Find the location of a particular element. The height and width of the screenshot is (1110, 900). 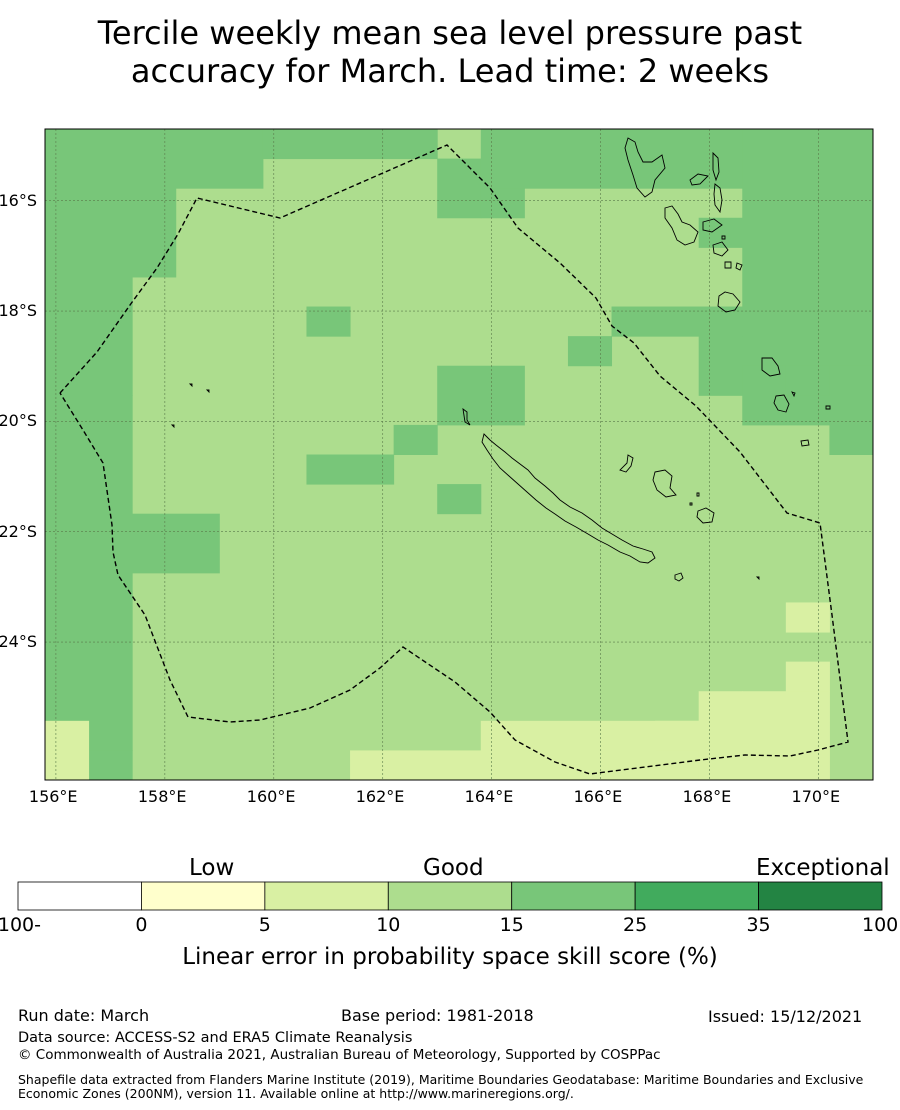

colorbar-tick-label: 10 is located at coordinates (388, 925).